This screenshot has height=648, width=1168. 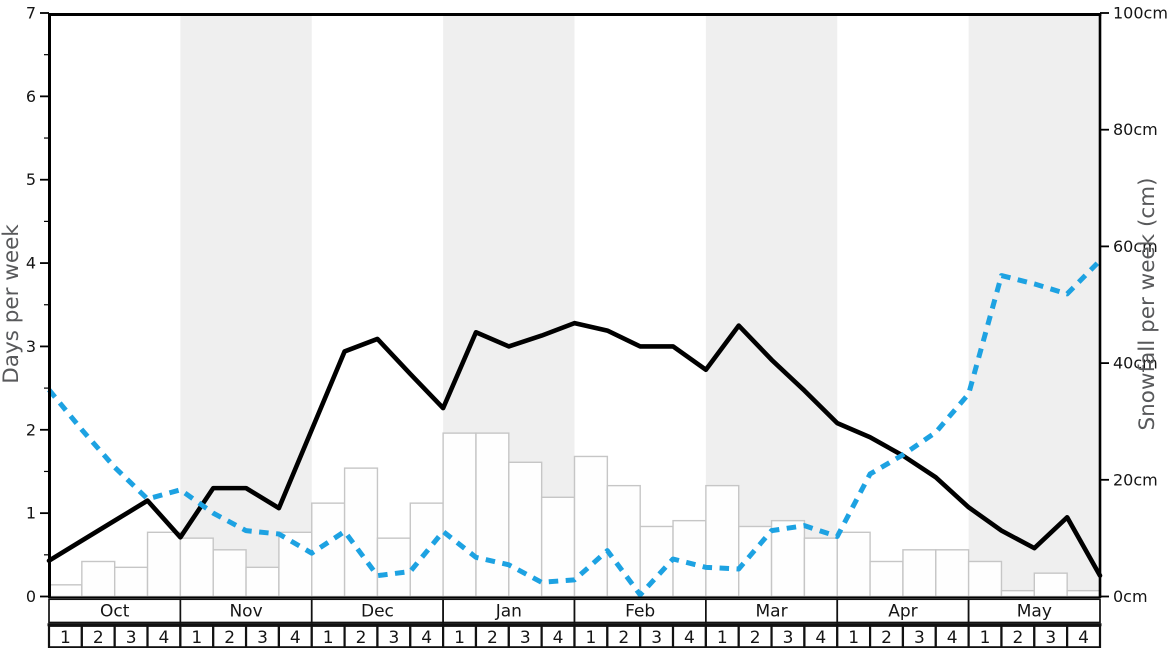 I want to click on left-tick-label: 7, so click(x=31, y=13).